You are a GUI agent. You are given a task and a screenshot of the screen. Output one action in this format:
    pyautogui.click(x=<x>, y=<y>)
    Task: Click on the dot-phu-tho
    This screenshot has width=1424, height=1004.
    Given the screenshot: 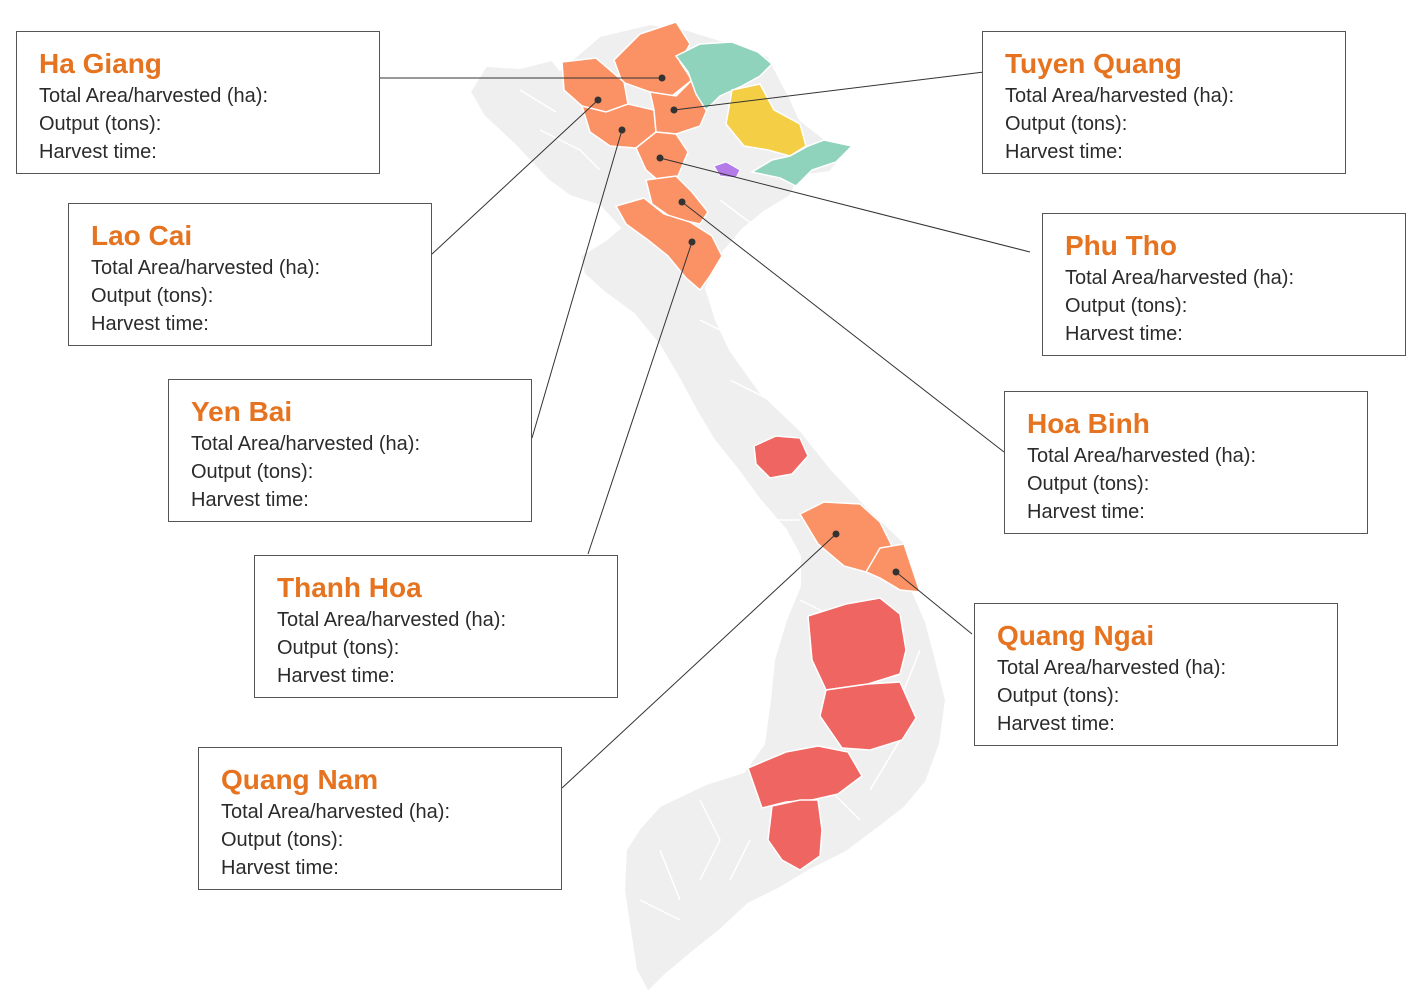 What is the action you would take?
    pyautogui.click(x=660, y=158)
    